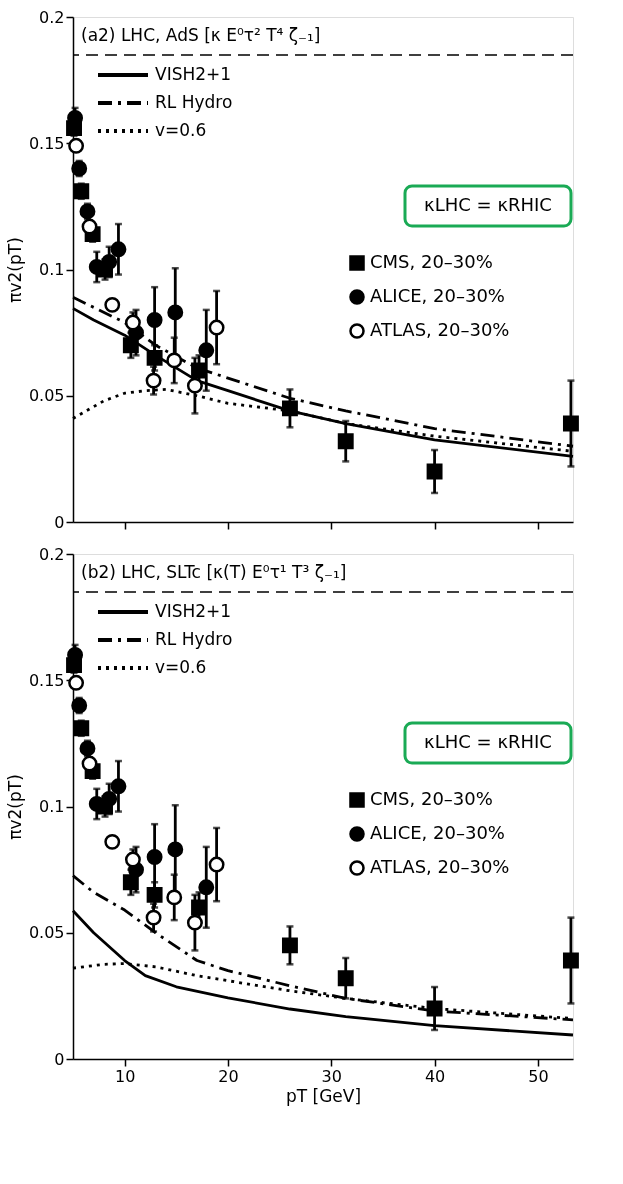 The width and height of the screenshot is (623, 1184). I want to click on x-tick-label: 50, so click(538, 1076).